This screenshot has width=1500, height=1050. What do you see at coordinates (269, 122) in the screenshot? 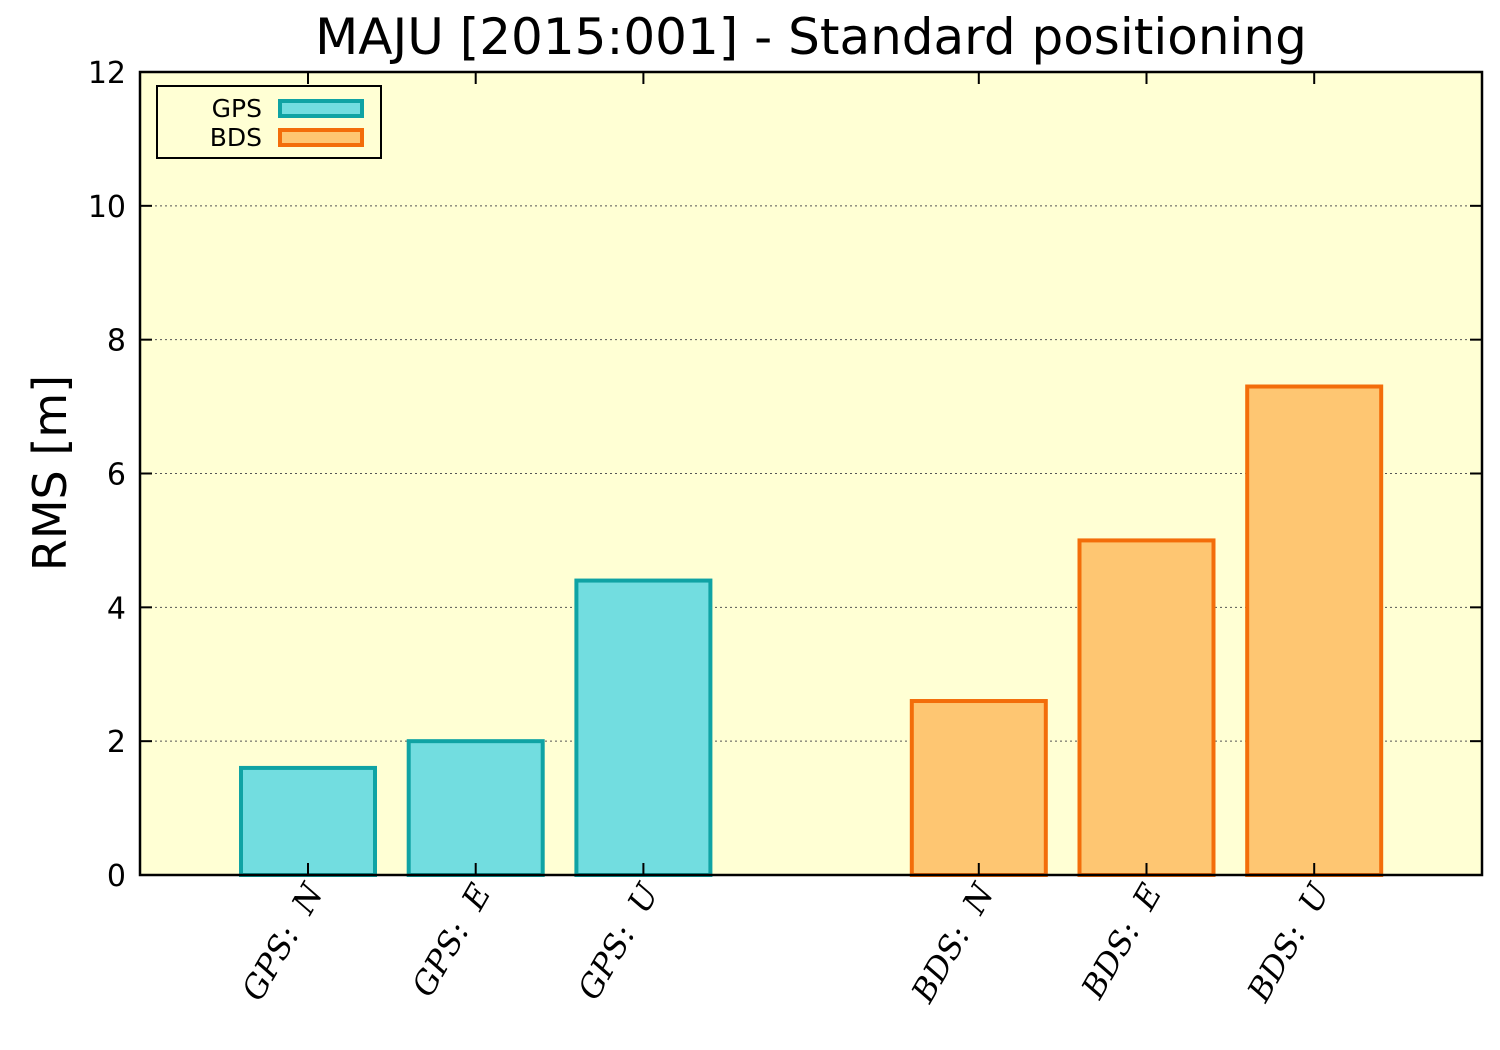
I see `legend-box` at bounding box center [269, 122].